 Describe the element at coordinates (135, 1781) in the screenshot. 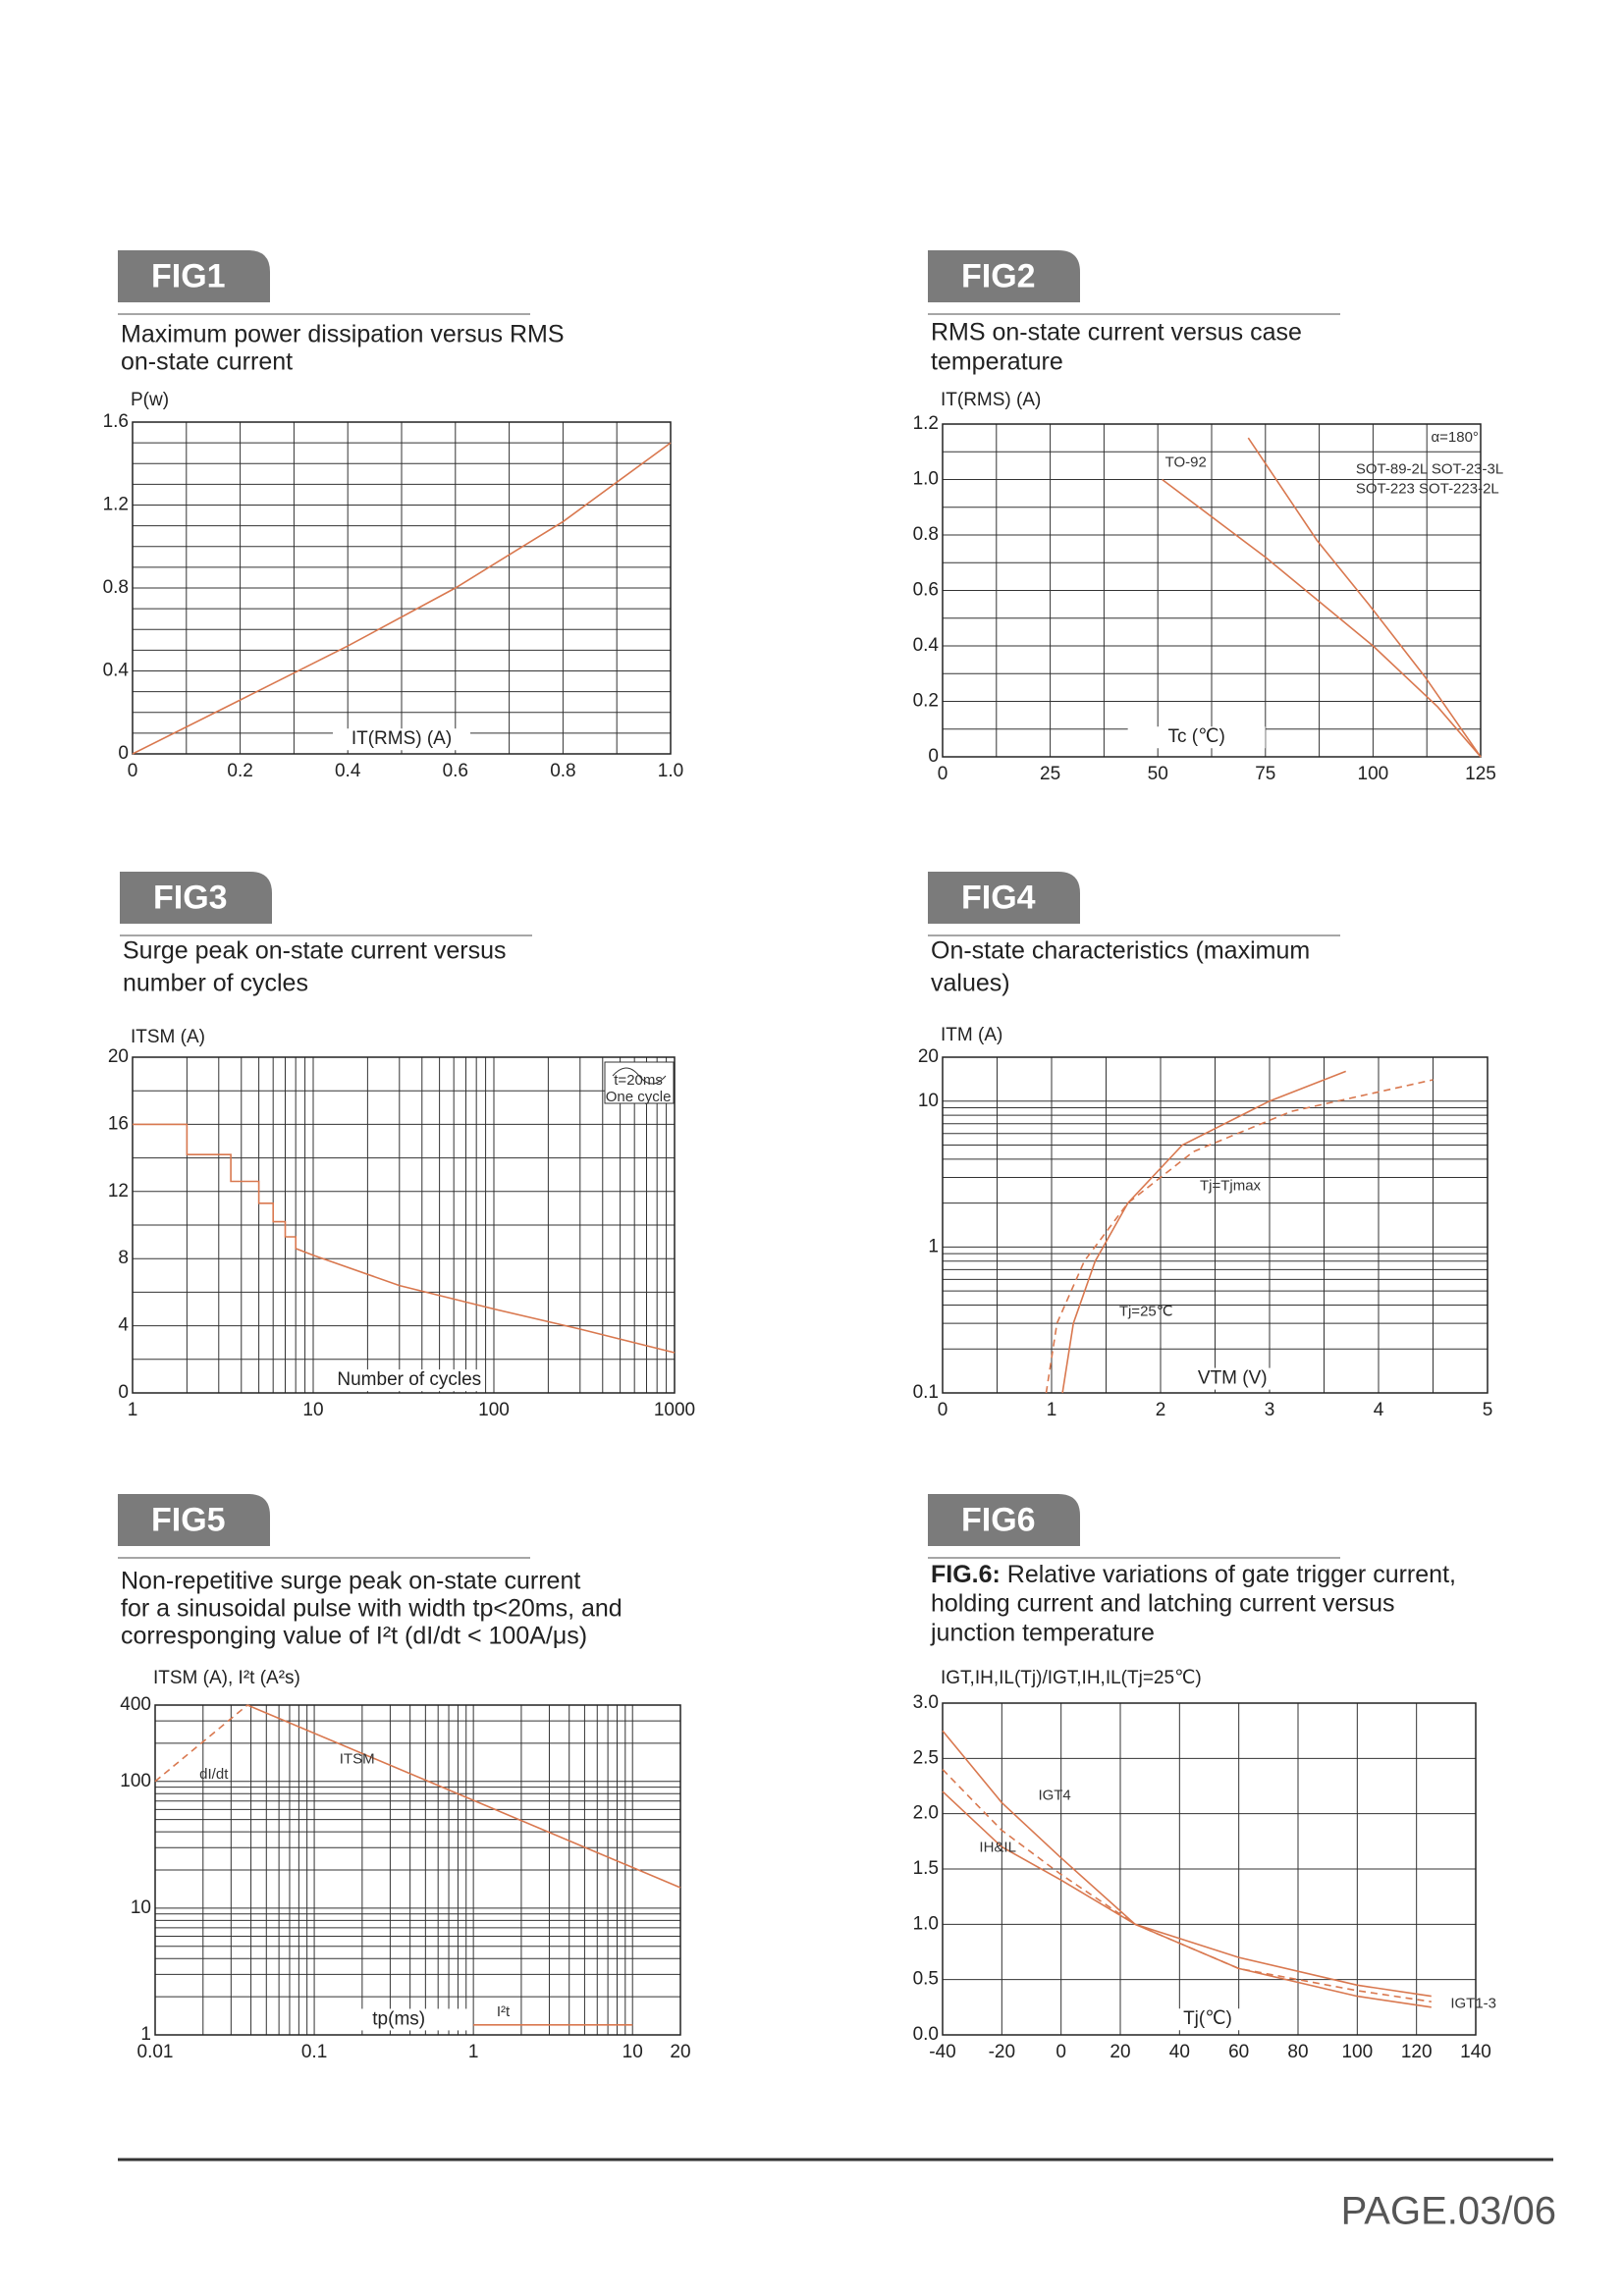

I see `y-tick-label: 100` at that location.